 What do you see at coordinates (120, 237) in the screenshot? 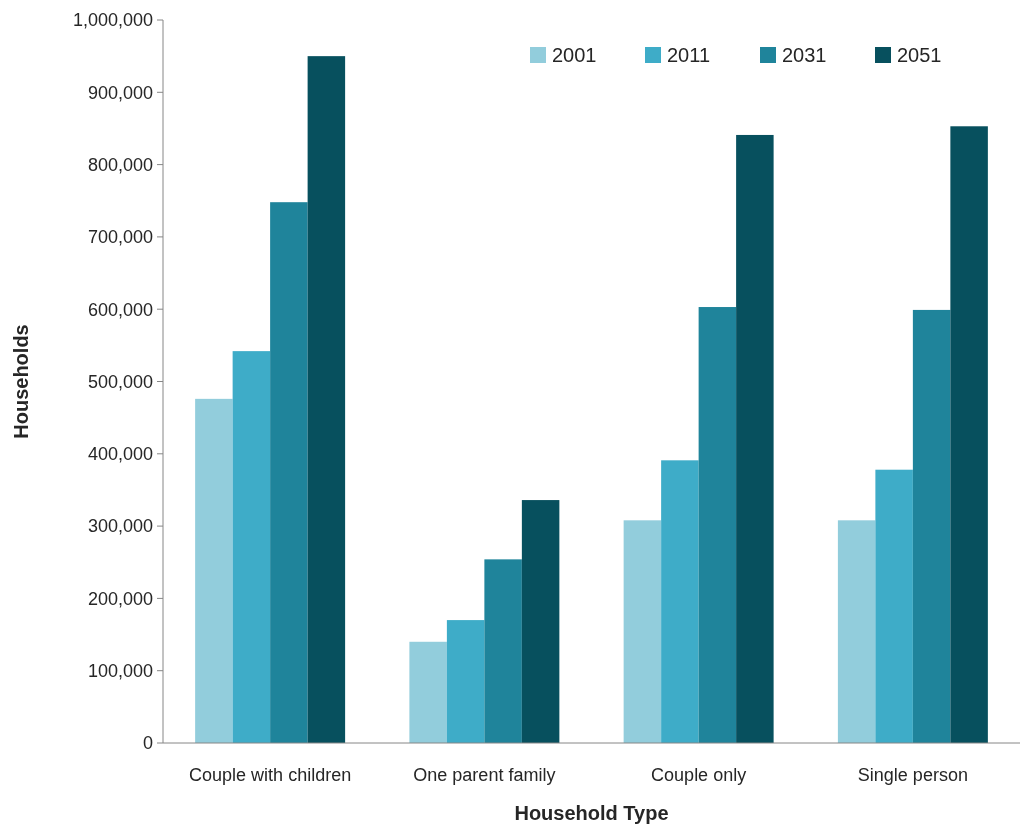
I see `y-tick-label: 700,000` at bounding box center [120, 237].